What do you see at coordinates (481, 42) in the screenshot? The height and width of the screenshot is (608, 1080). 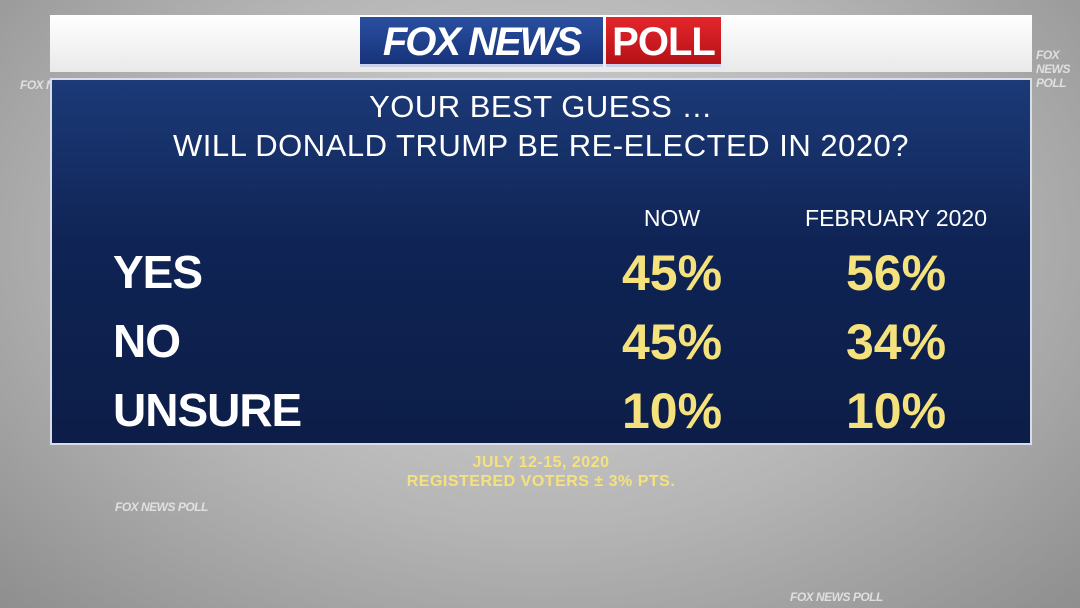 I see `brand-logo: FOX NEWS` at bounding box center [481, 42].